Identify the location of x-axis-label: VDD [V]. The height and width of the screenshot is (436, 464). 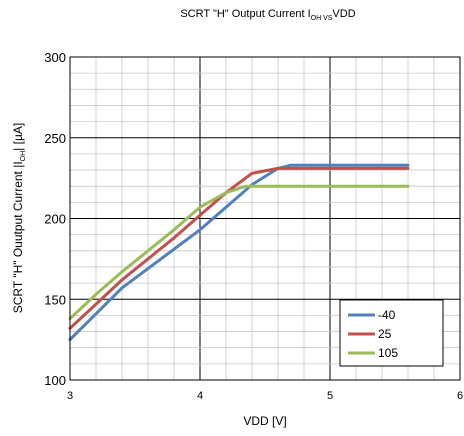
(264, 421).